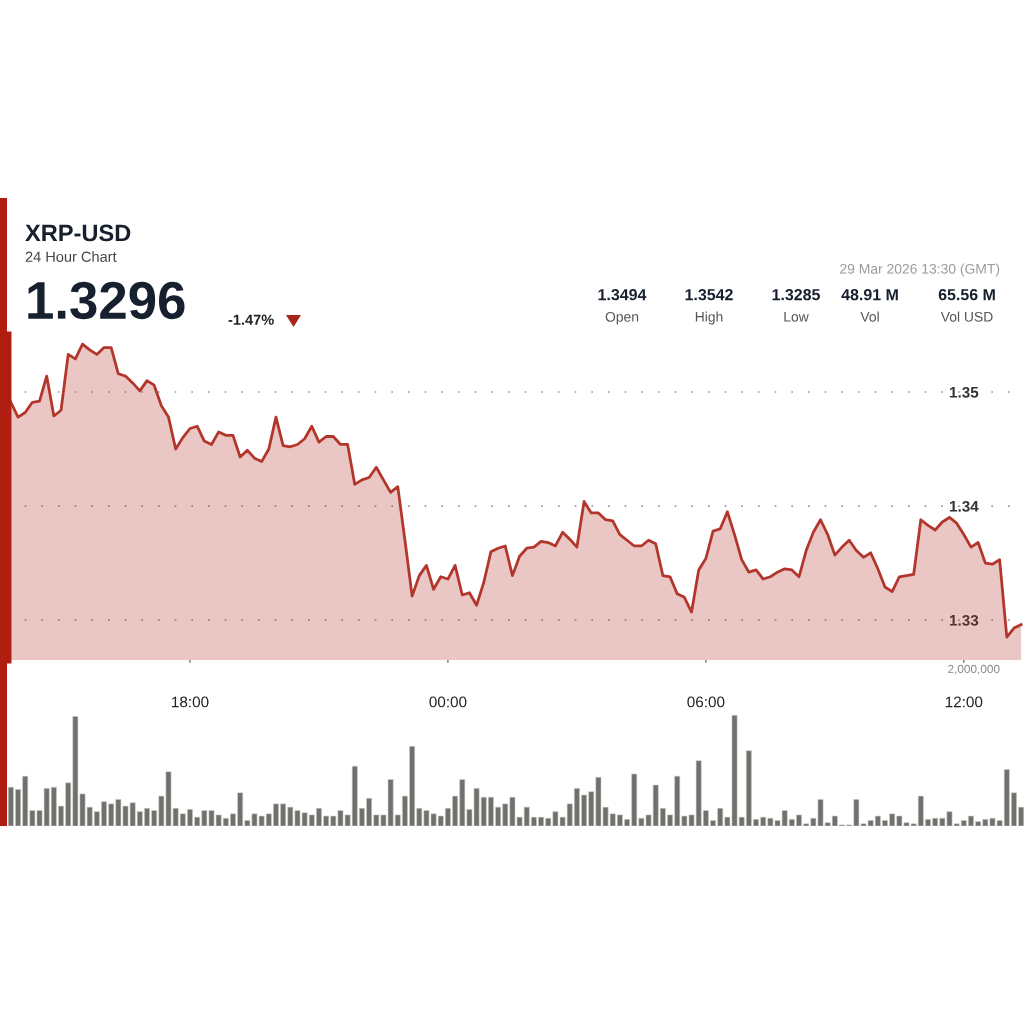  Describe the element at coordinates (796, 317) in the screenshot. I see `text: Low` at that location.